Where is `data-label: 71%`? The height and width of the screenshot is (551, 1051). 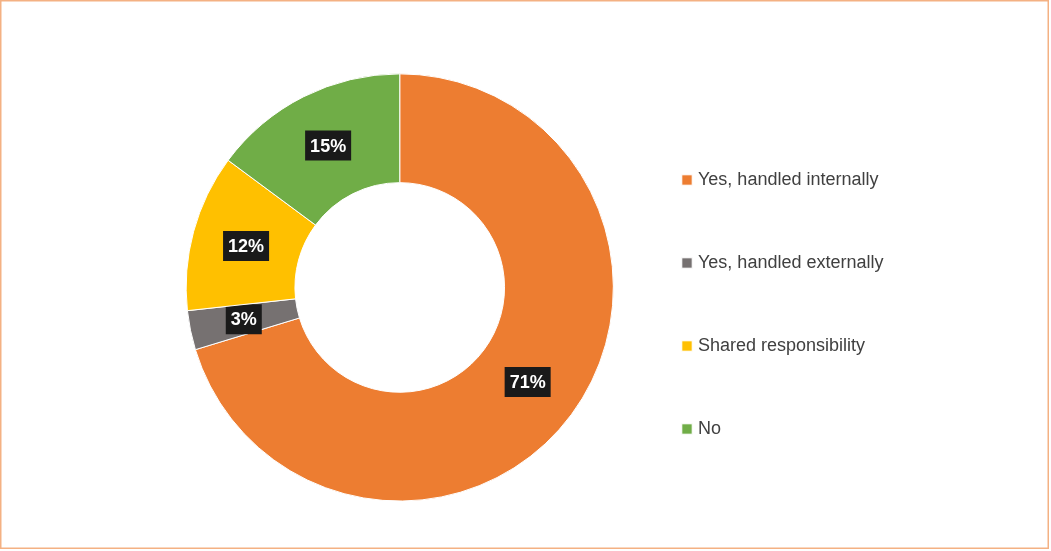
data-label: 71% is located at coordinates (527, 382).